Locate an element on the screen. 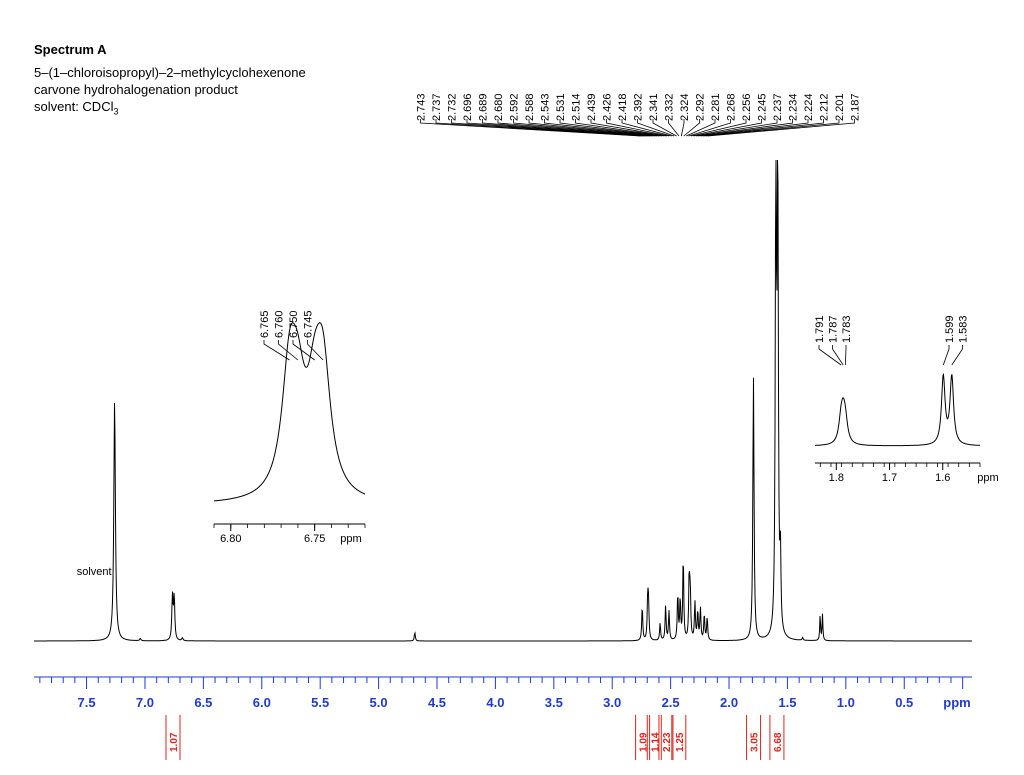 This screenshot has width=1024, height=775. spectrum-title: Spectrum A is located at coordinates (70, 49).